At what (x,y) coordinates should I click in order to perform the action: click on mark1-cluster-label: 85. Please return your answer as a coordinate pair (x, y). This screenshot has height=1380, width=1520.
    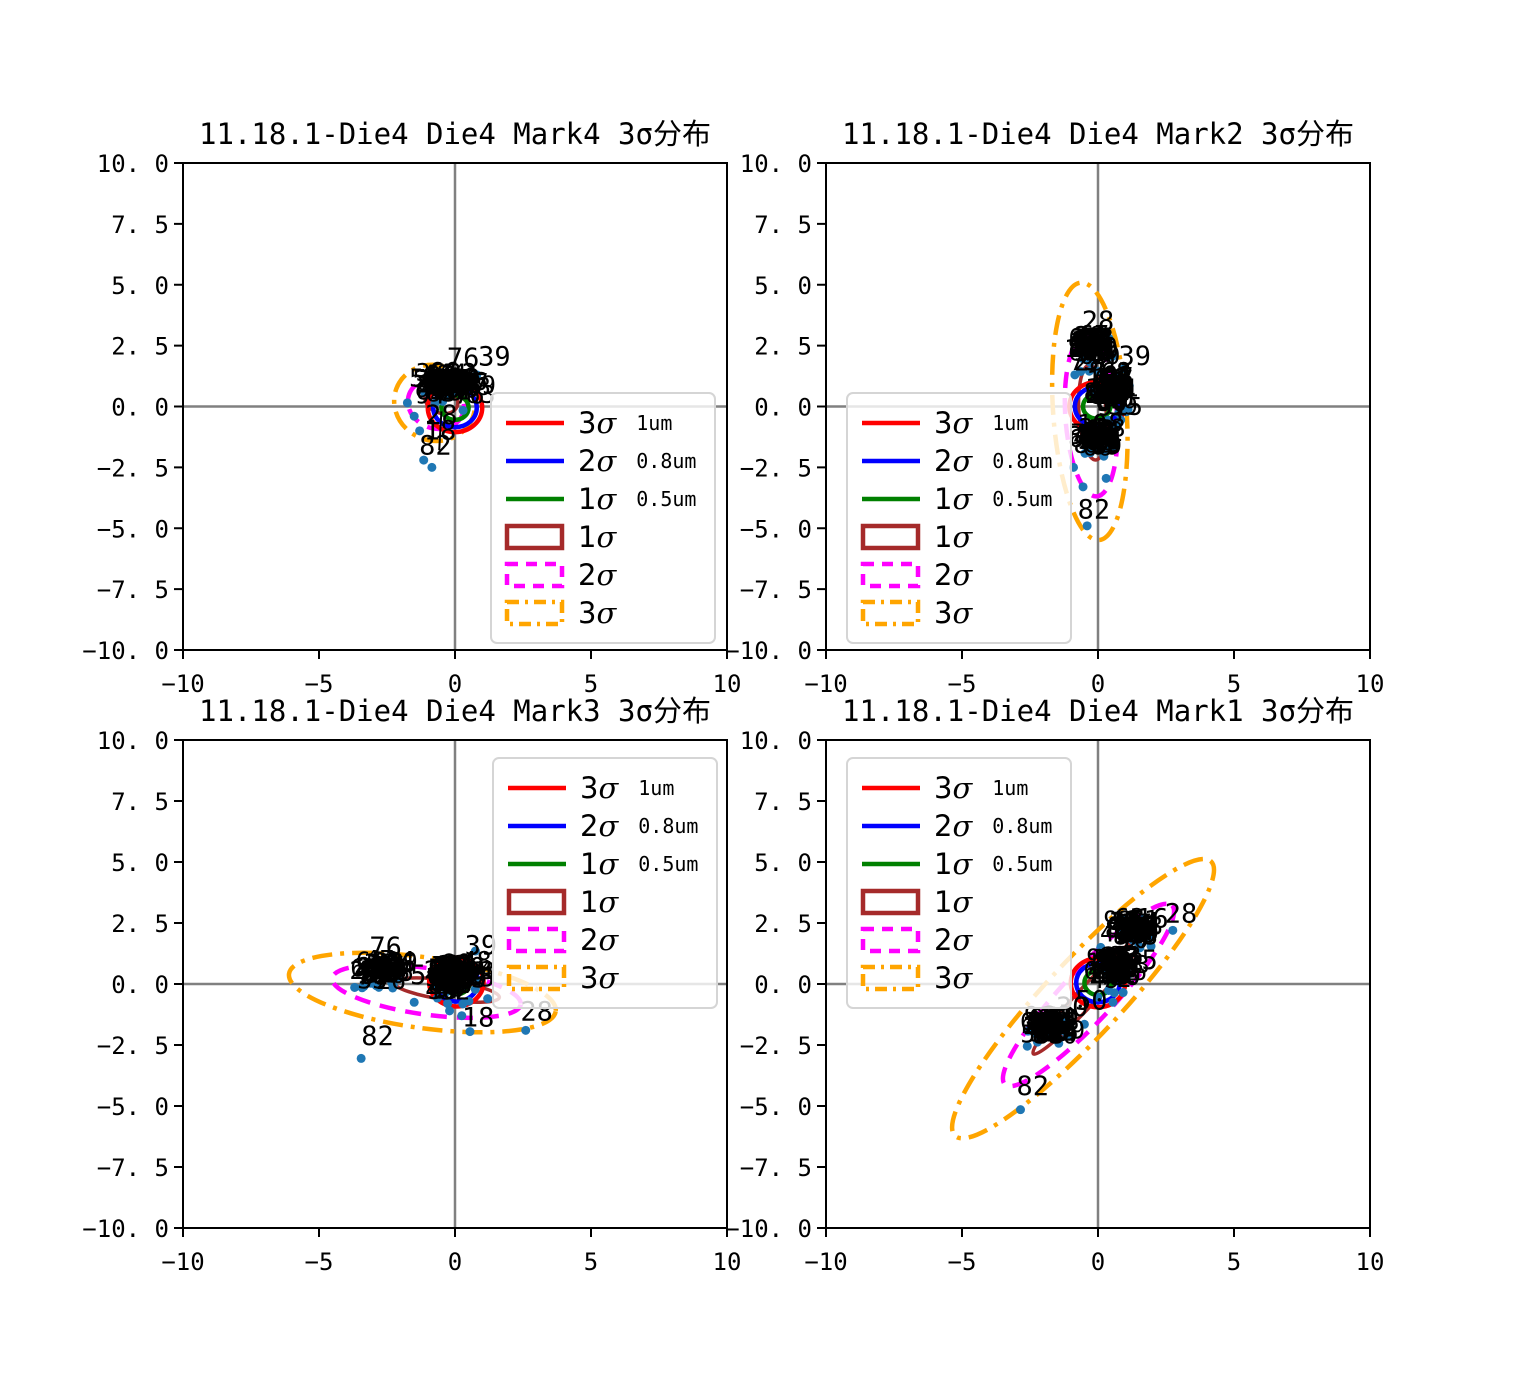
    Looking at the image, I should click on (1108, 960).